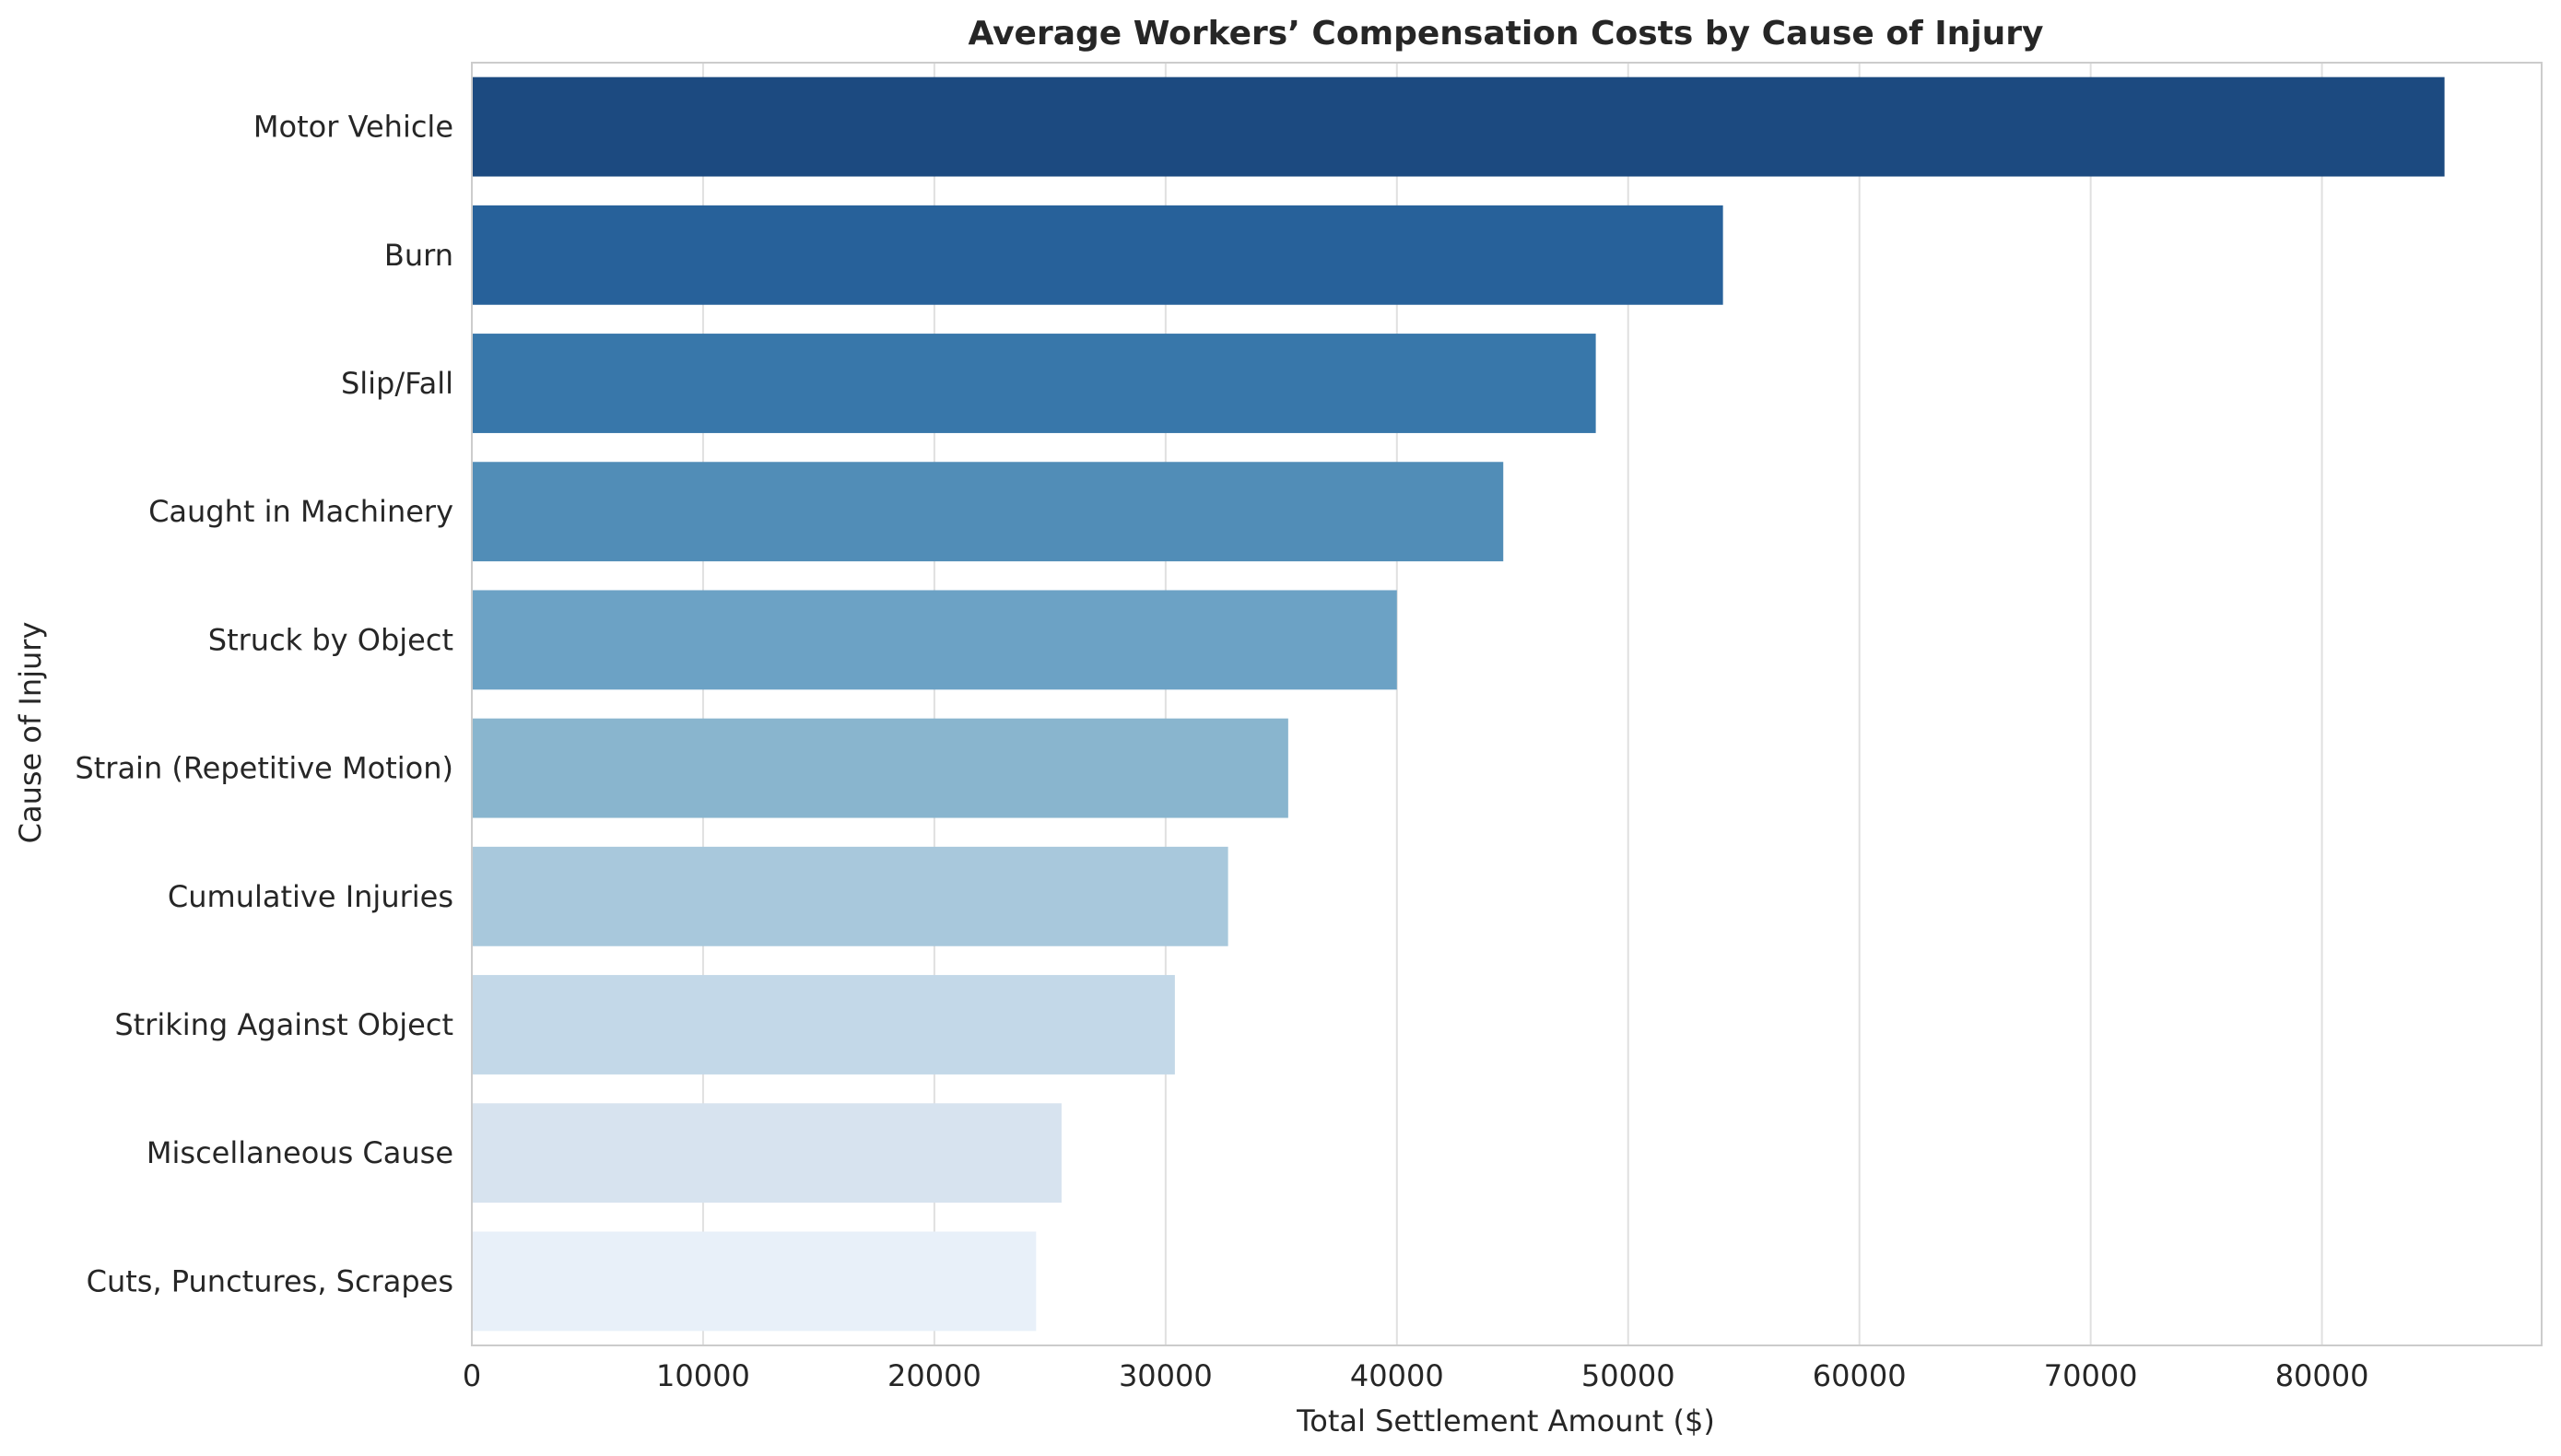  I want to click on y-tick-label: Strain (Repetitive Motion), so click(264, 768).